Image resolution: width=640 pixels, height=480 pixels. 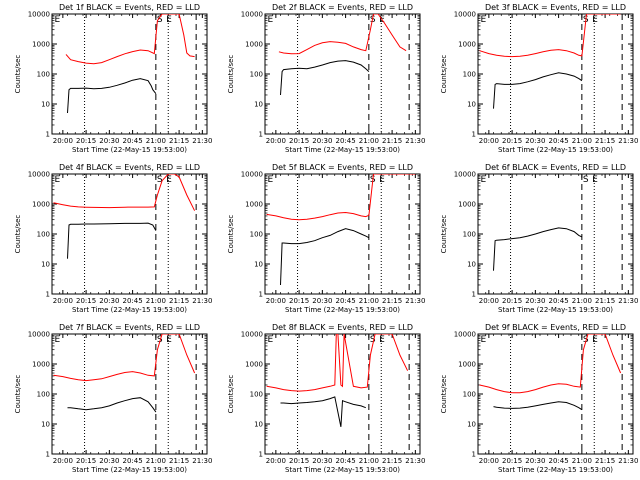 I want to click on det-6-x-tick-label: 20:45, so click(x=559, y=301).